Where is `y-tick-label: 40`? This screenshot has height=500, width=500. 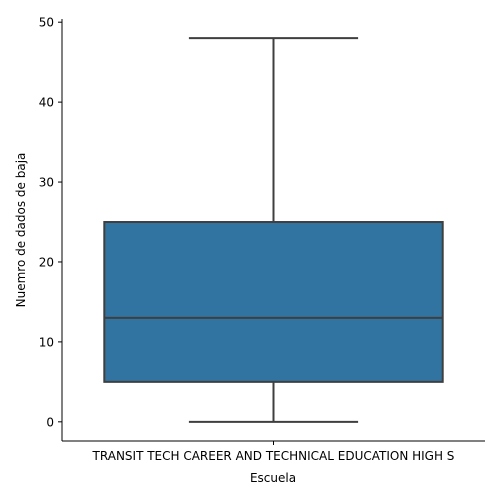 y-tick-label: 40 is located at coordinates (46, 103).